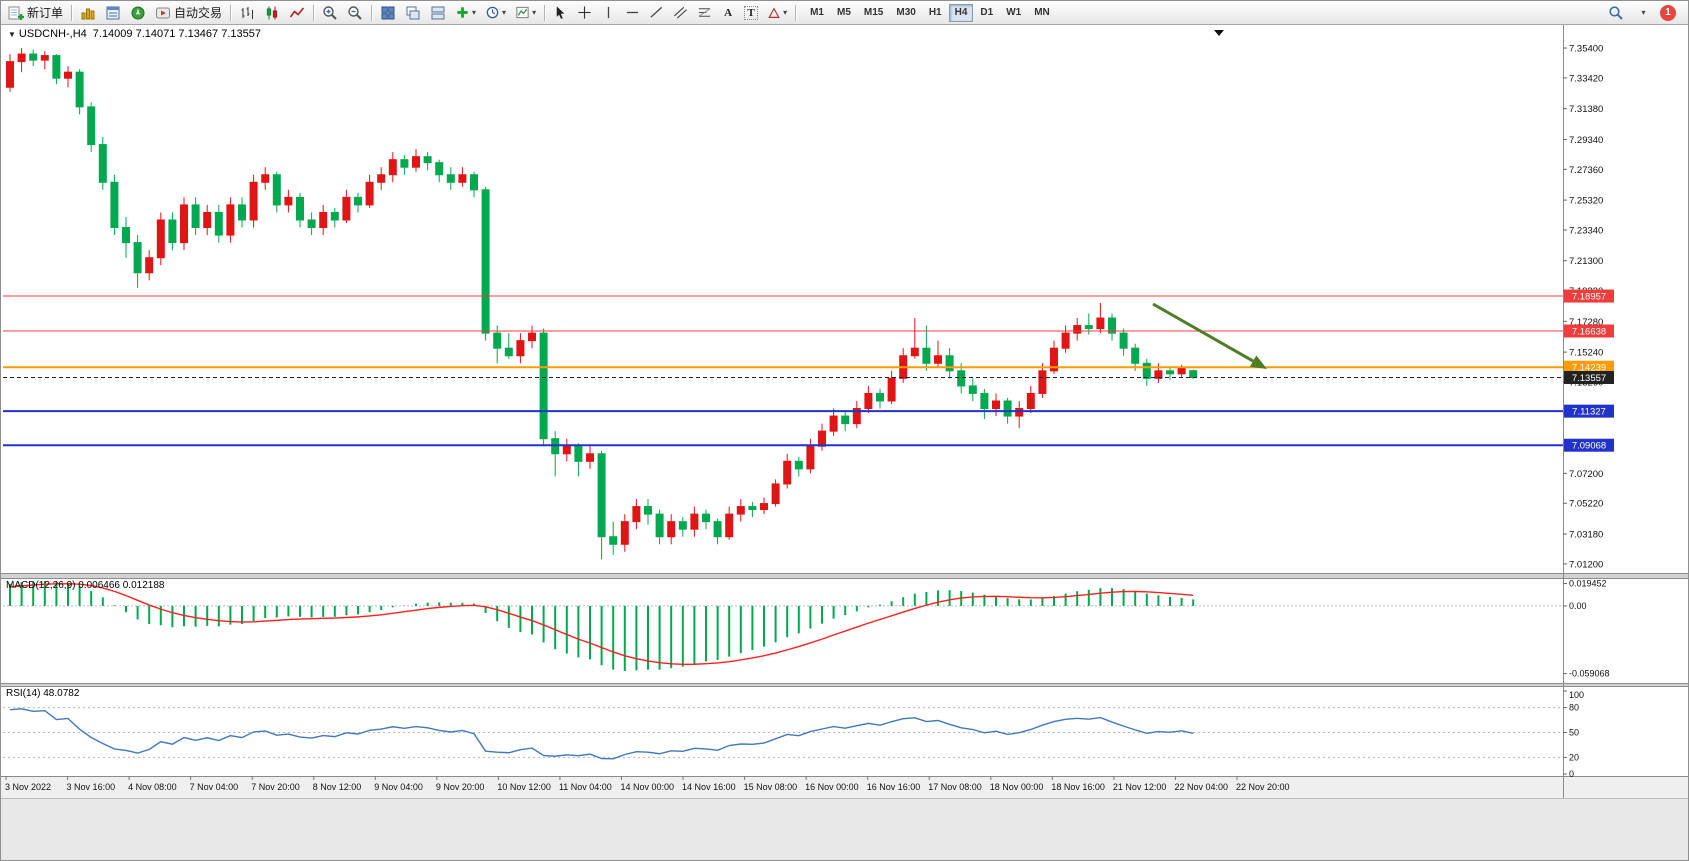 This screenshot has height=861, width=1689. I want to click on timeframe-button-M15: M15, so click(873, 13).